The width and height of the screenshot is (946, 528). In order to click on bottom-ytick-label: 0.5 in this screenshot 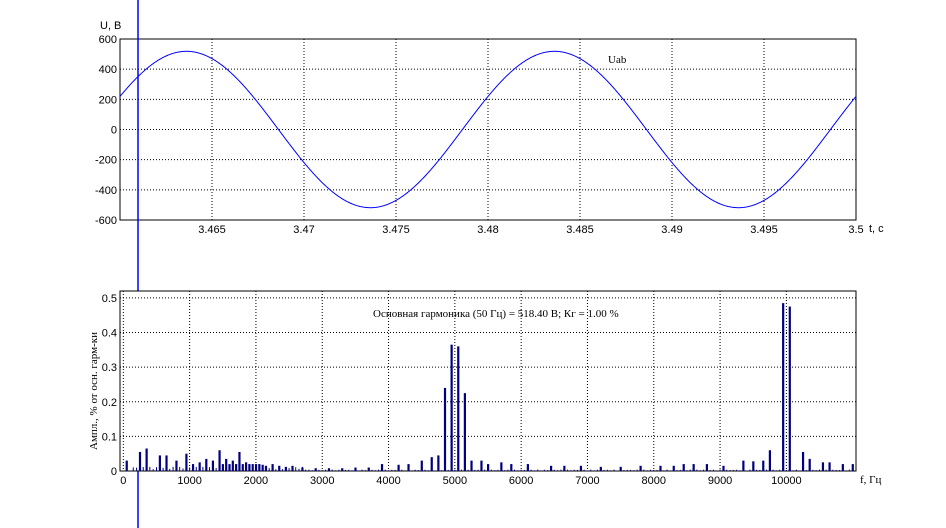, I will do `click(109, 299)`.